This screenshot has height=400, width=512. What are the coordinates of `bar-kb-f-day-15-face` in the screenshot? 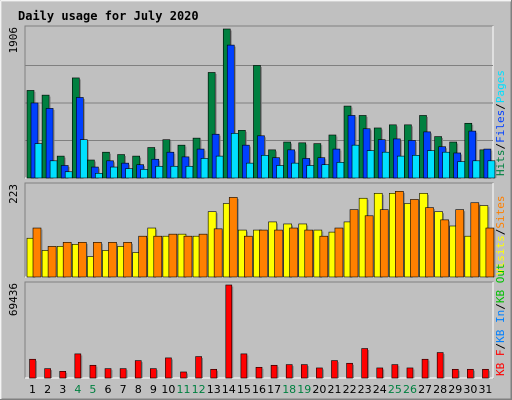 It's located at (244, 366).